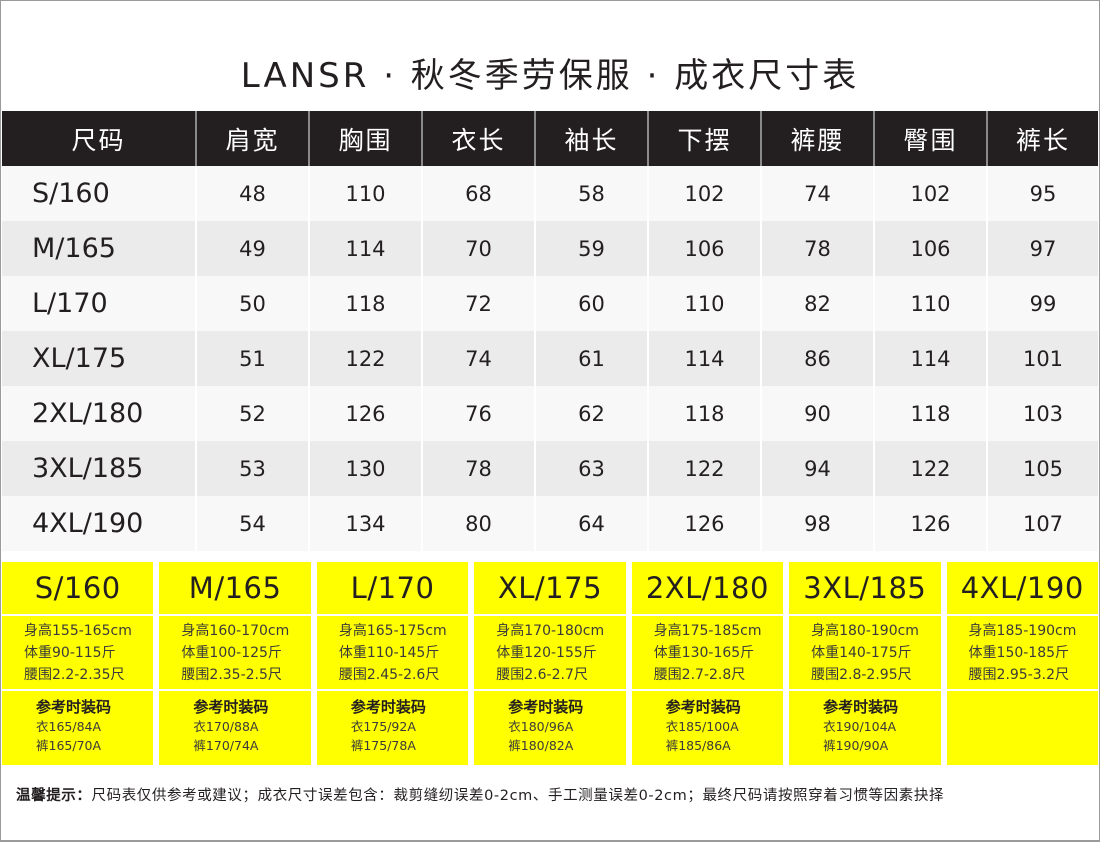  I want to click on cell: 68, so click(478, 193).